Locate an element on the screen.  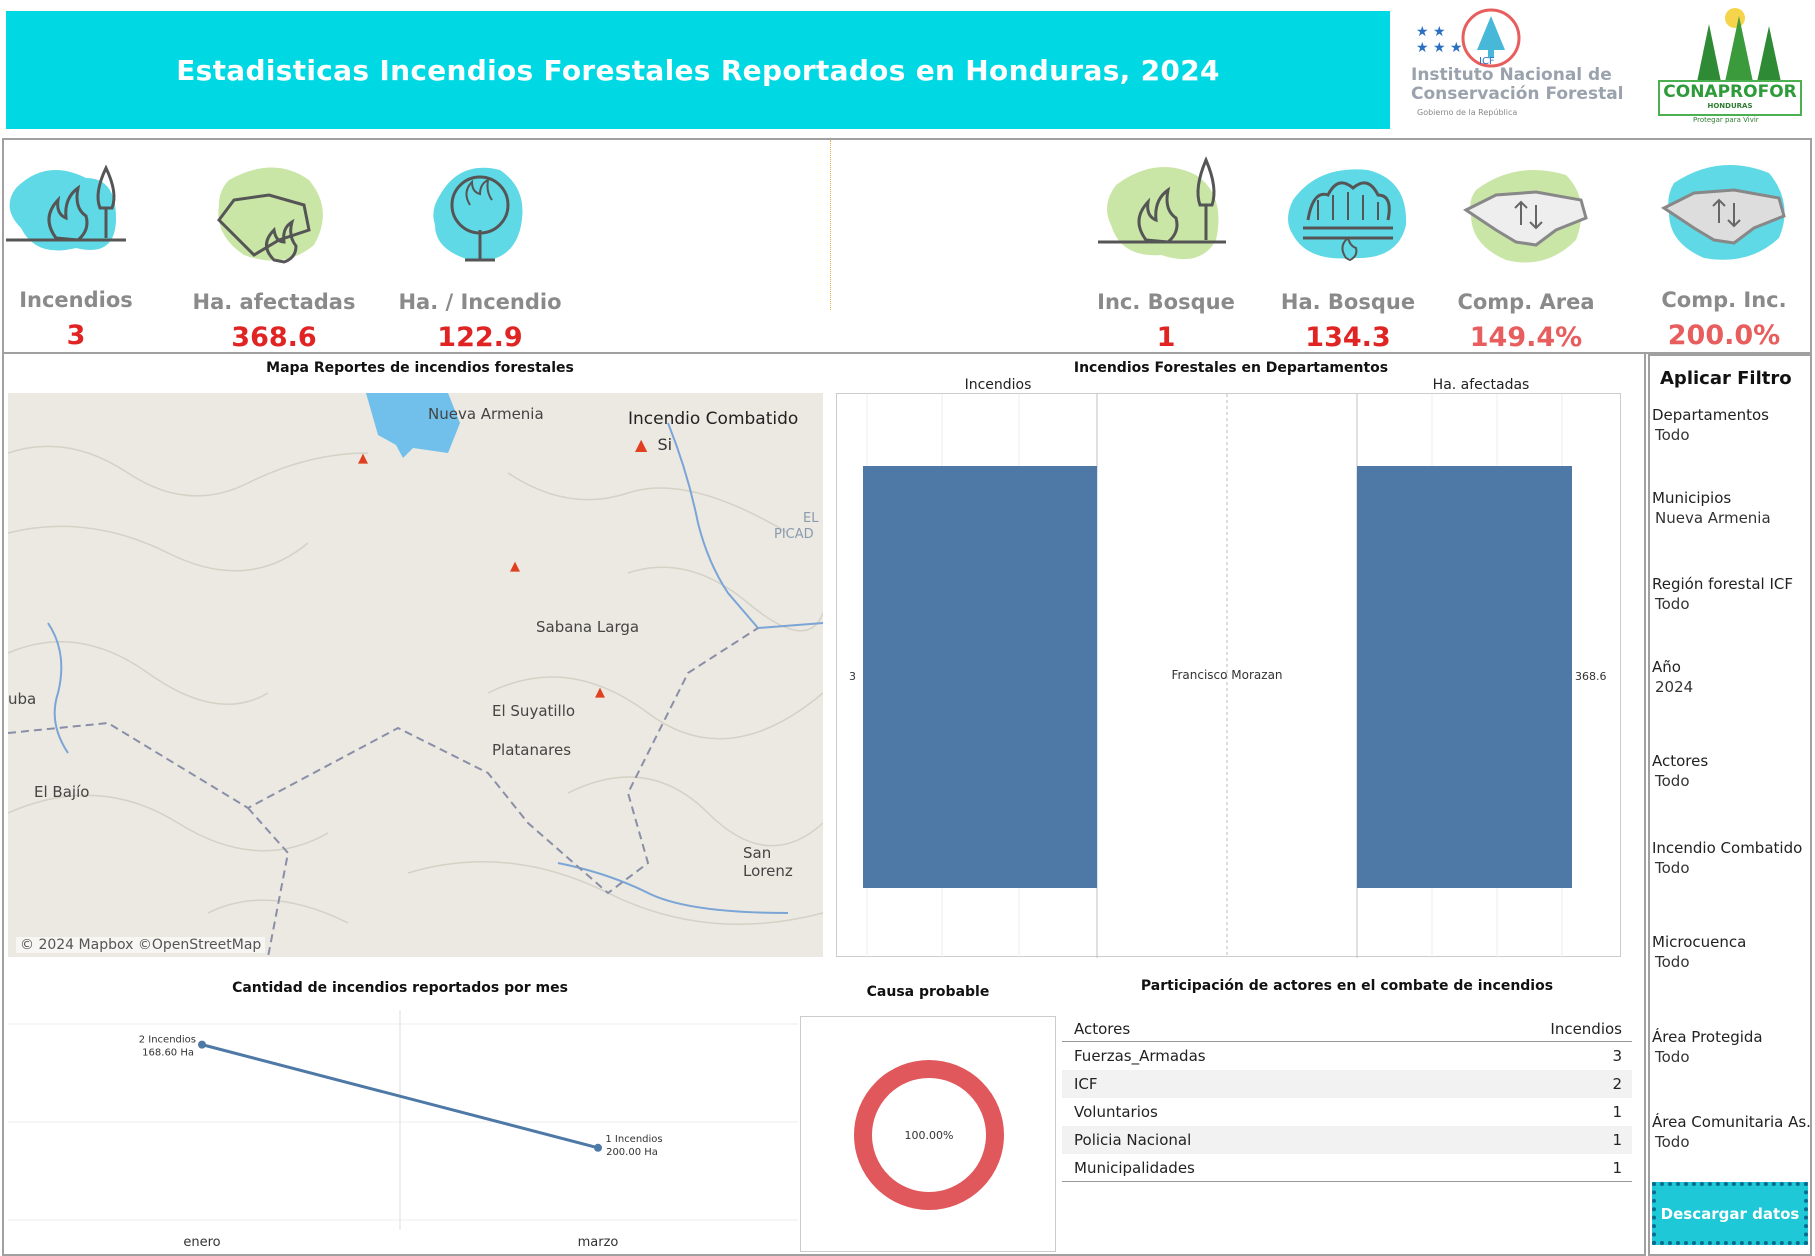
column-header-incendios: Incendios is located at coordinates (1586, 1029).